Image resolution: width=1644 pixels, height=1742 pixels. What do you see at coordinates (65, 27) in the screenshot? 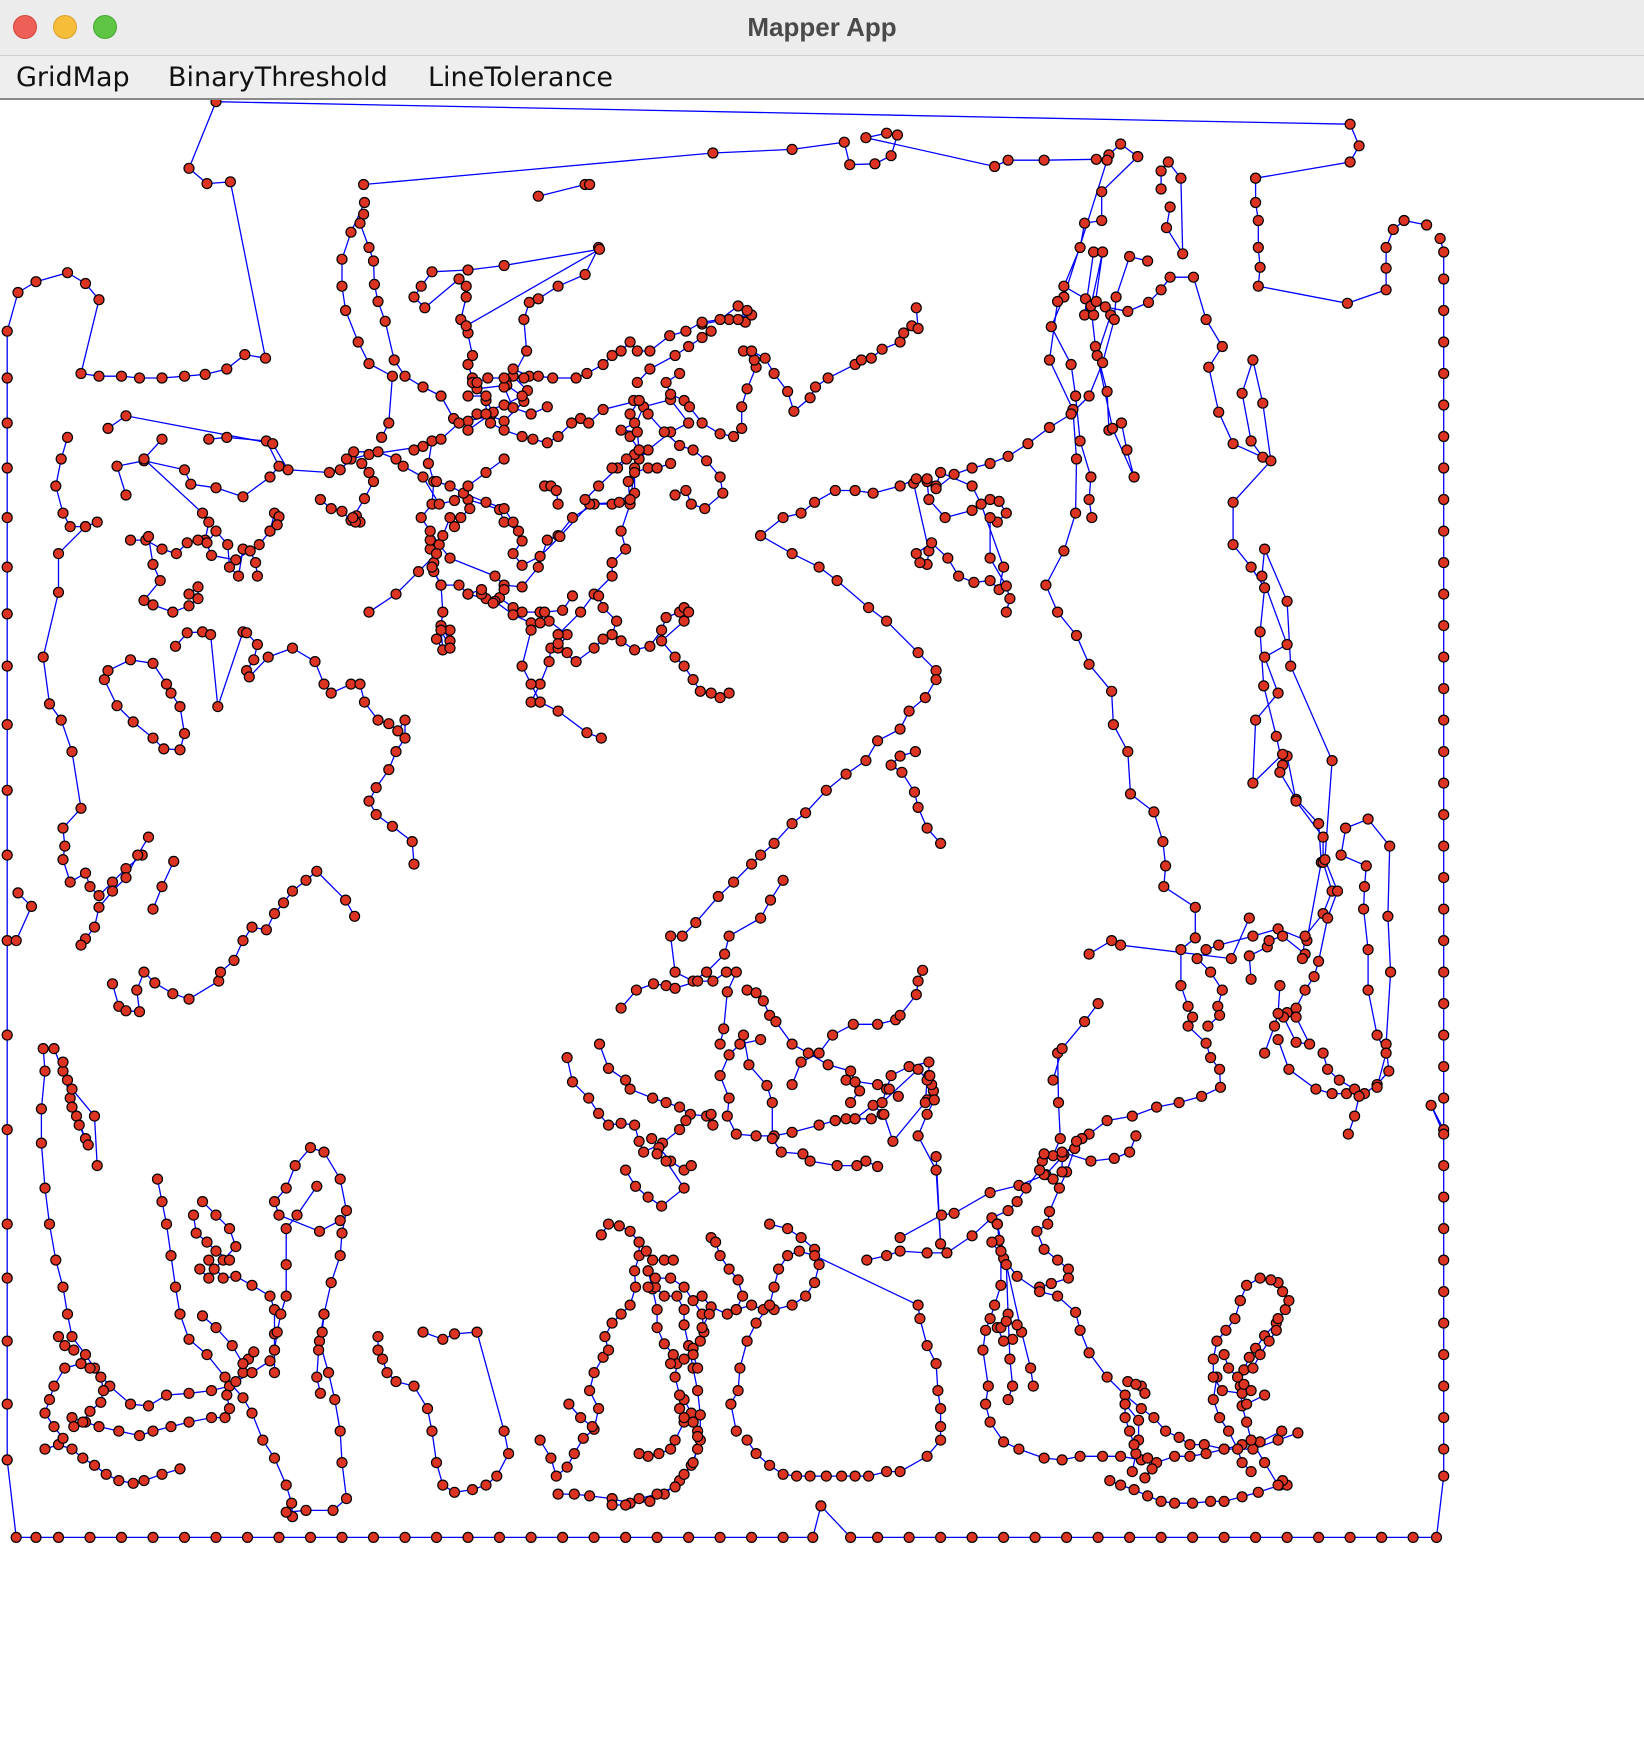
I see `minimize-window-button` at bounding box center [65, 27].